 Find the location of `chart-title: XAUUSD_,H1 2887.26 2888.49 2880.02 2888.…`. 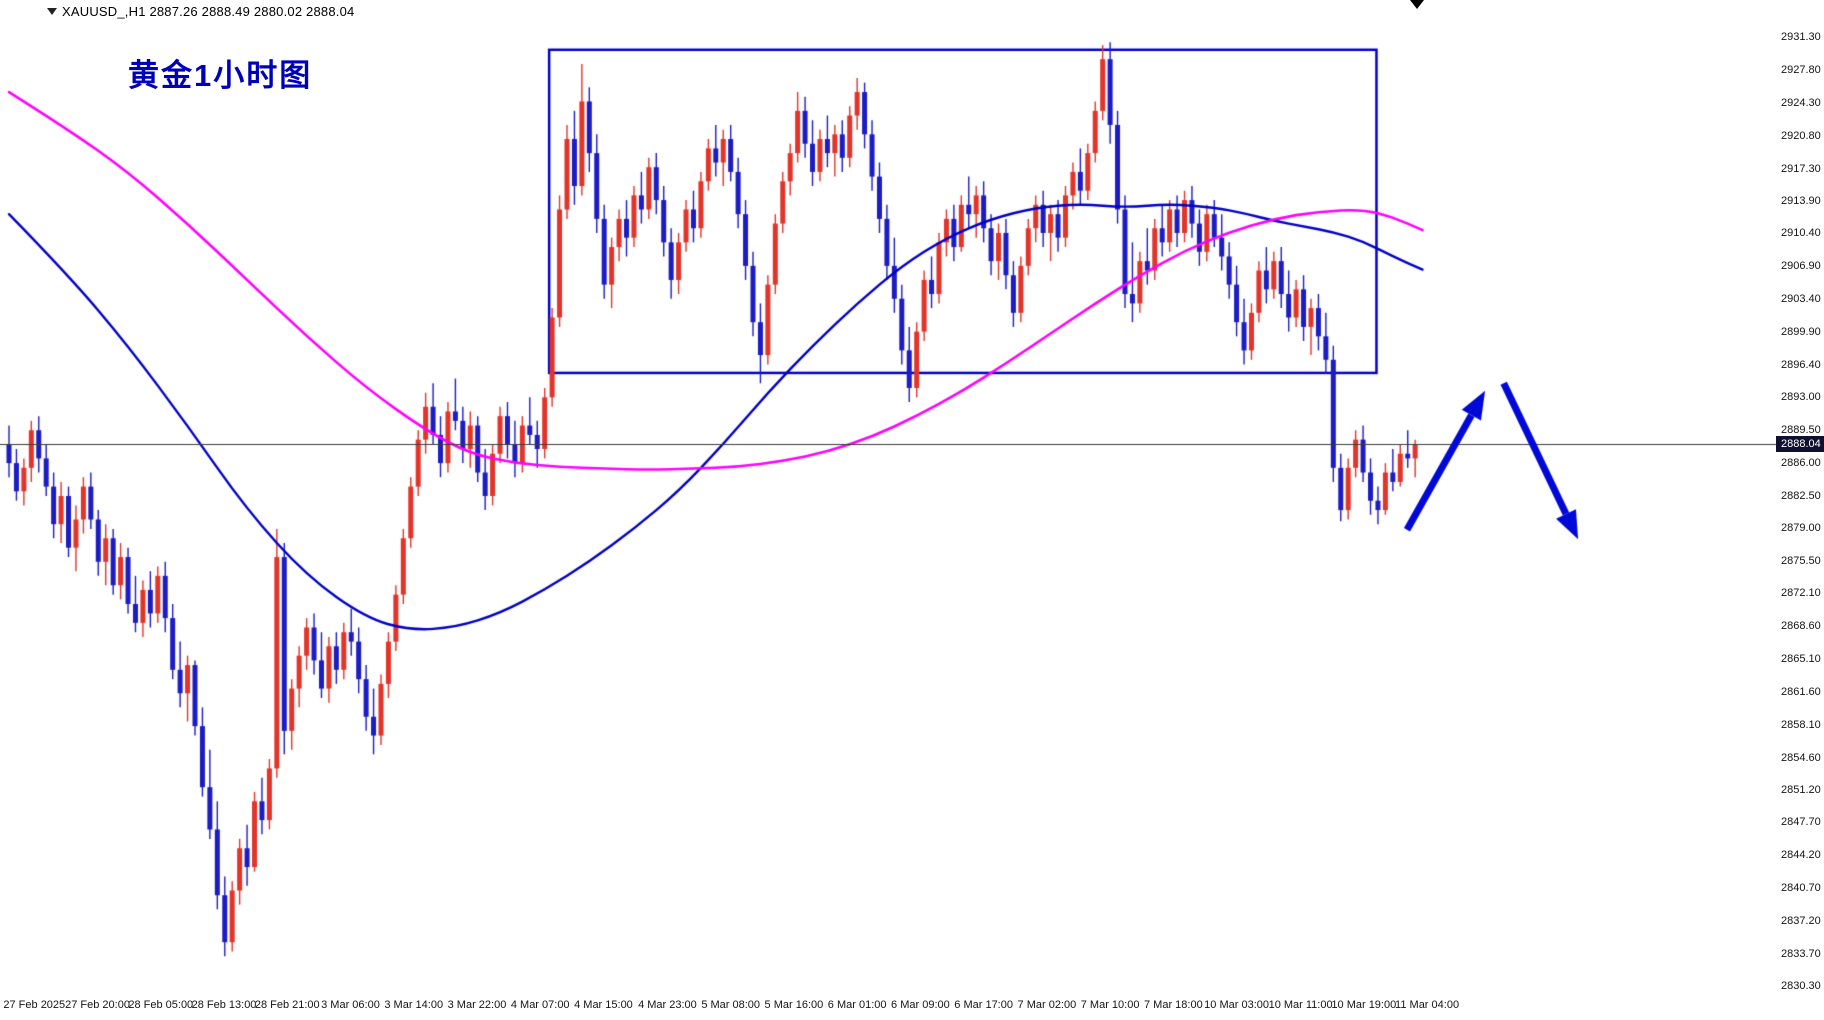

chart-title: XAUUSD_,H1 2887.26 2888.49 2880.02 2888.… is located at coordinates (208, 11).